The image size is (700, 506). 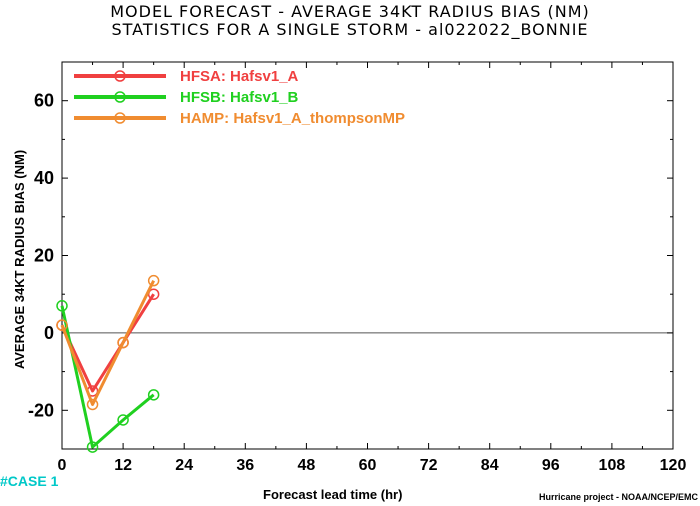 I want to click on x-tick-label: 120, so click(x=673, y=465).